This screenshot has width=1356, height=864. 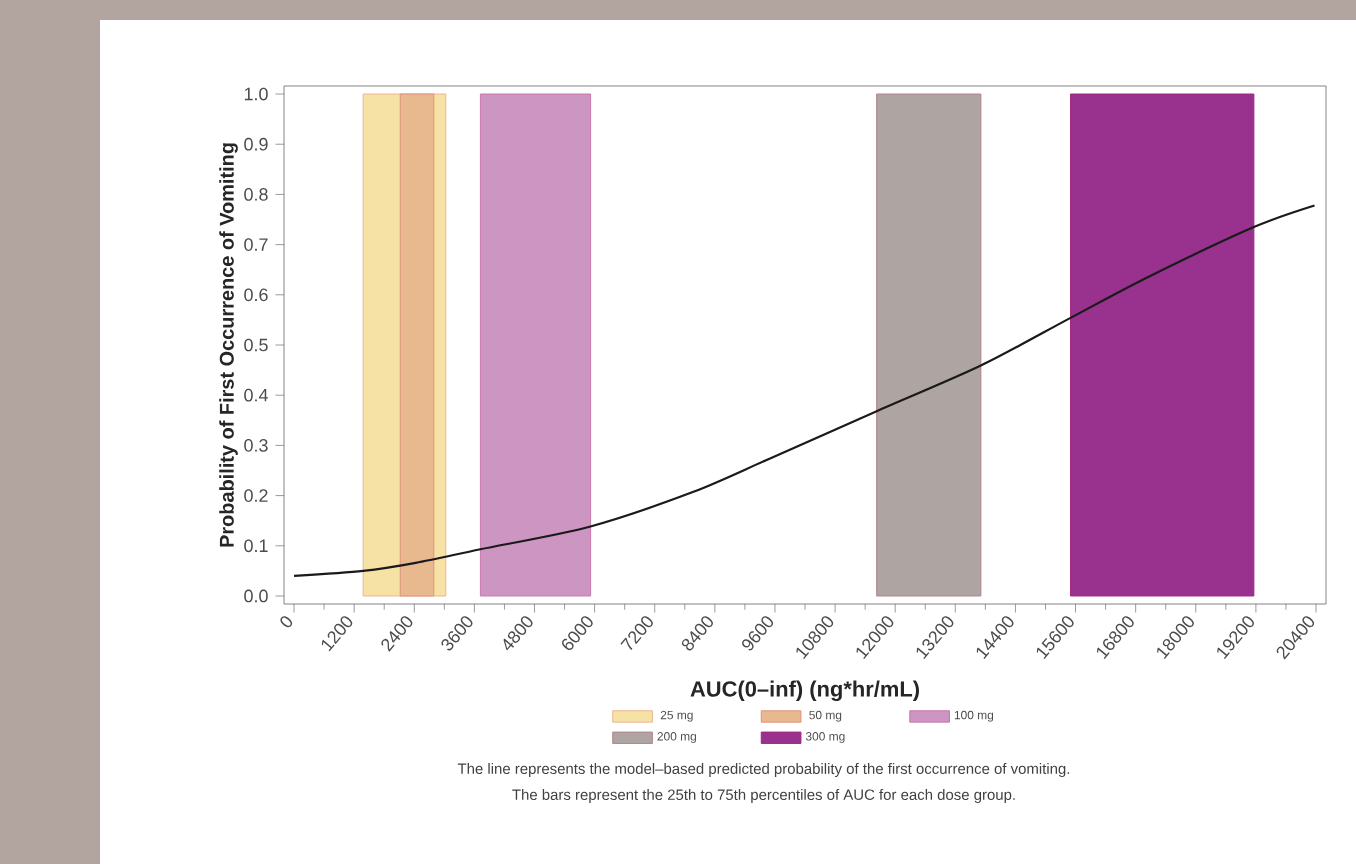 I want to click on y-tick-label: 0.2, so click(x=256, y=495).